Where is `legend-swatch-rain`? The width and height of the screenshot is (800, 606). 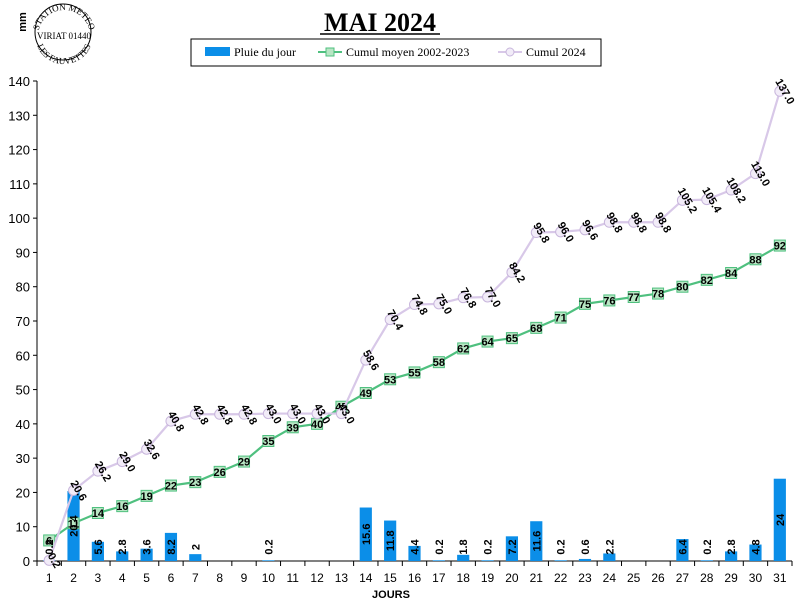 legend-swatch-rain is located at coordinates (217, 51).